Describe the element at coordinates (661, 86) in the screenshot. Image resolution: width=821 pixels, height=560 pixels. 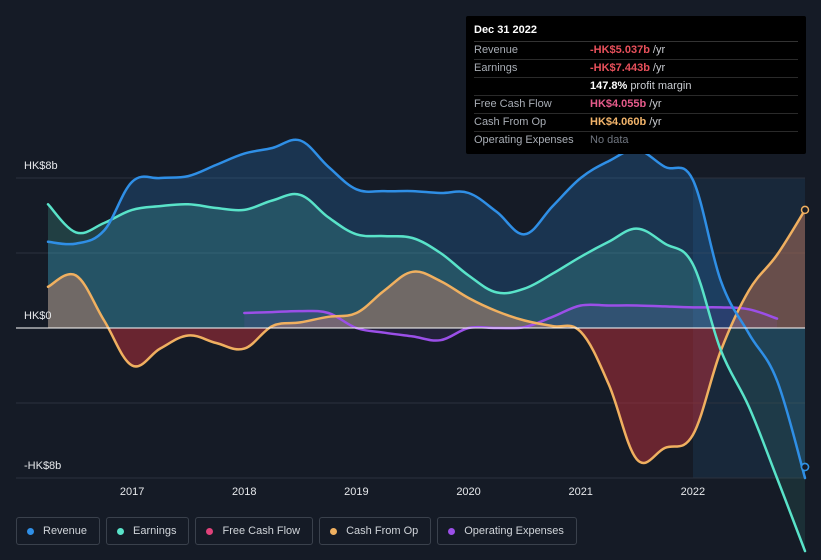
I see `tooltip-unit: profit margin` at that location.